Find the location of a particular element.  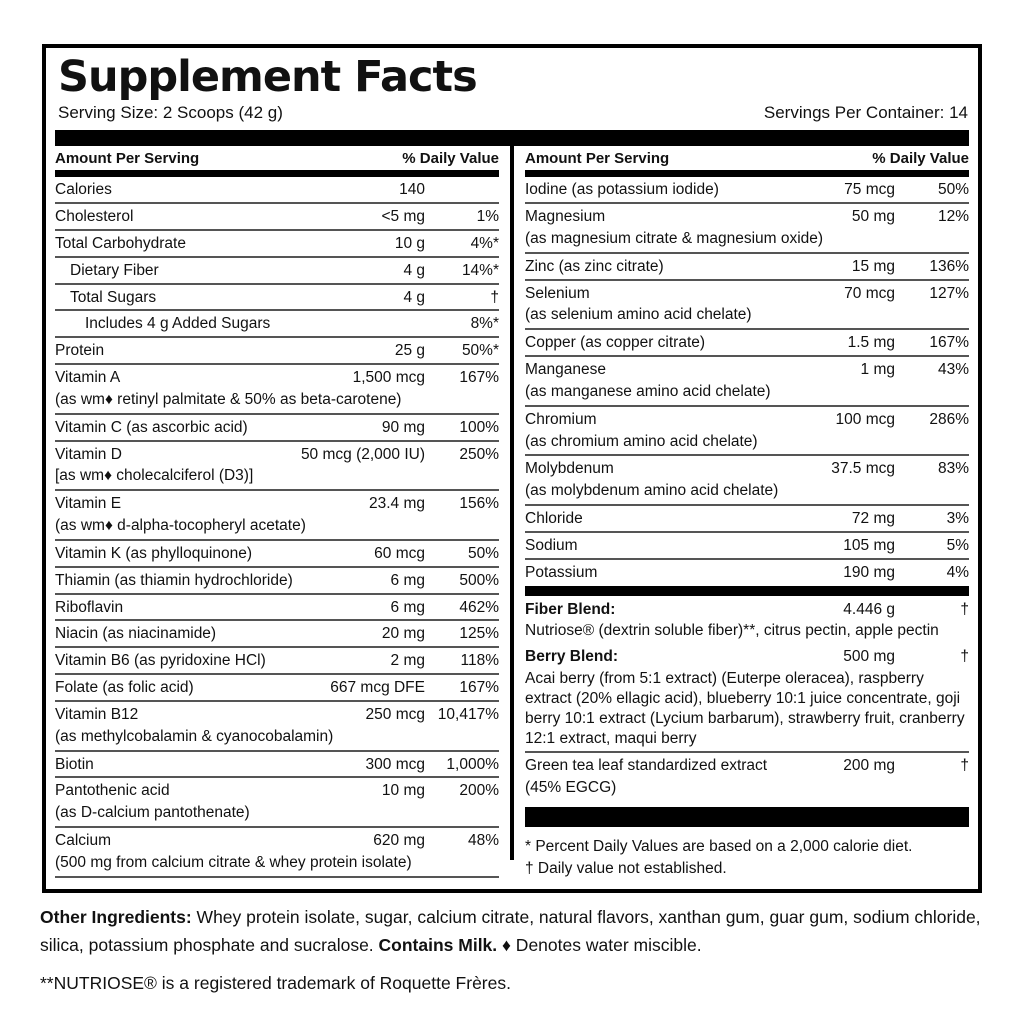

nutrient-daily-value: 250% is located at coordinates (479, 454).